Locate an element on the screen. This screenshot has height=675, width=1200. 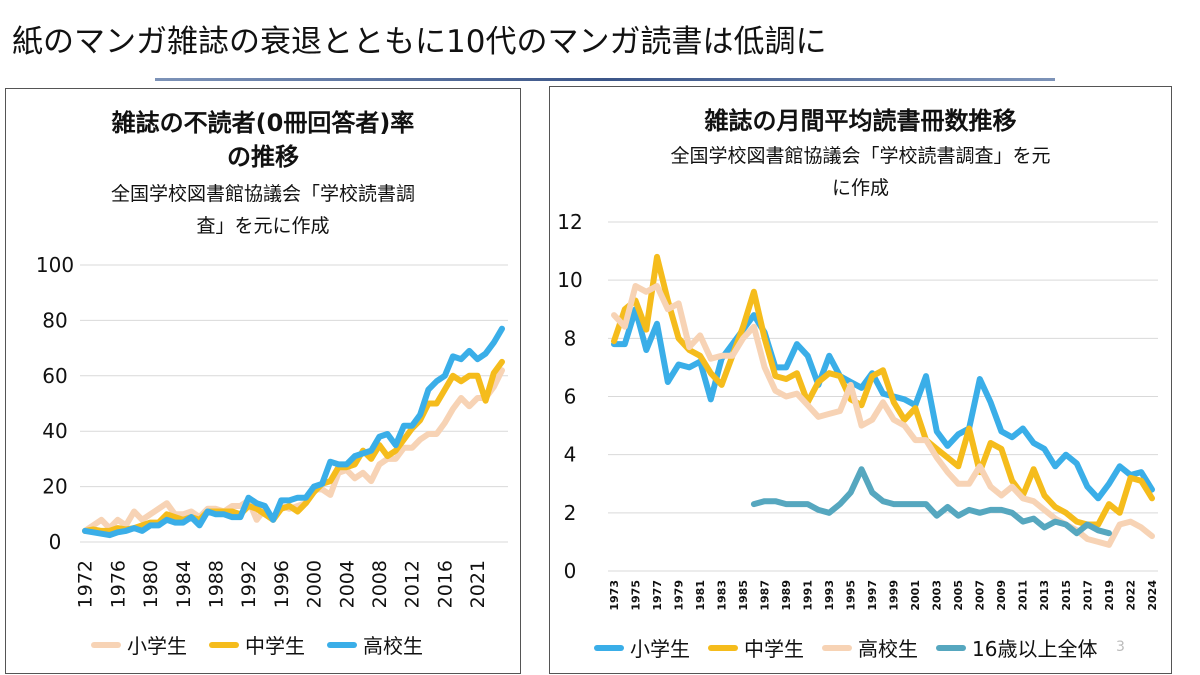
chart2-x-tick-label: 1993 is located at coordinates (829, 595).